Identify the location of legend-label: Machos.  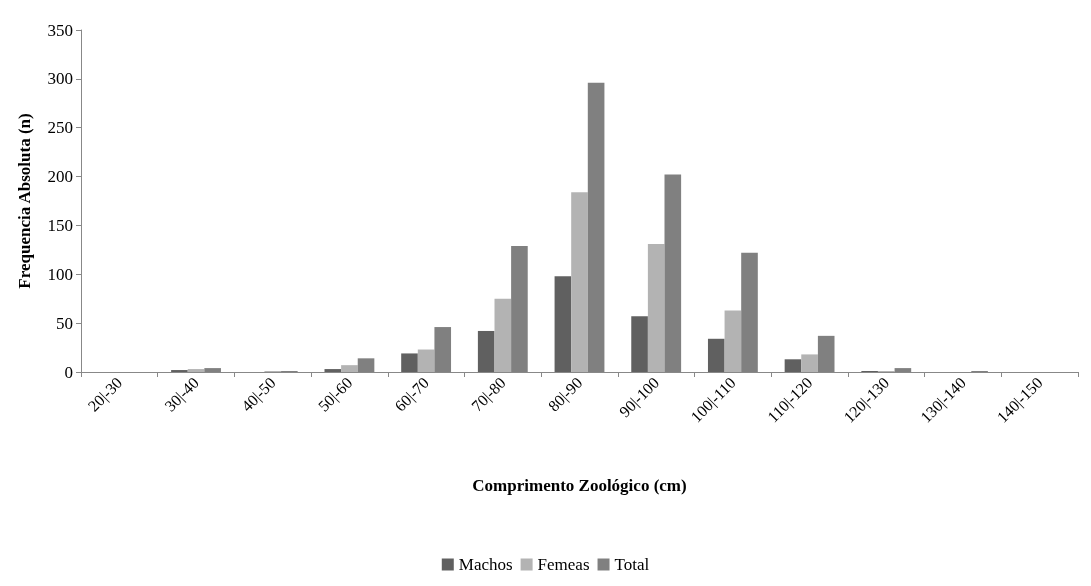
(485, 564).